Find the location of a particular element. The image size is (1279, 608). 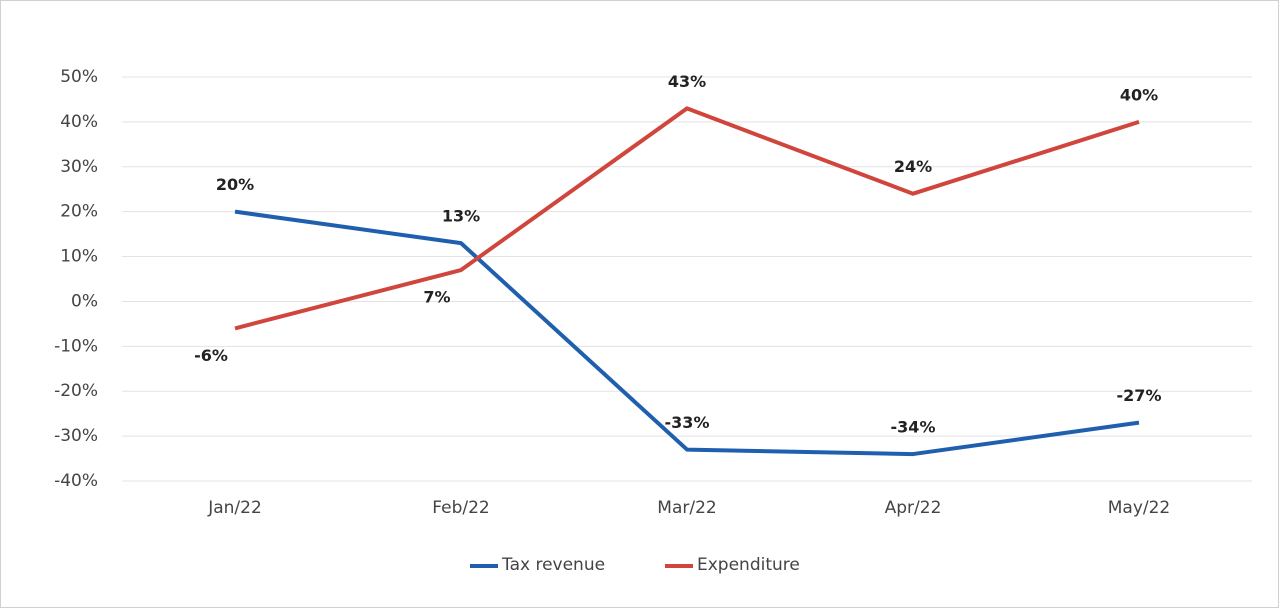

x-tick-label: Apr/22 is located at coordinates (913, 508).